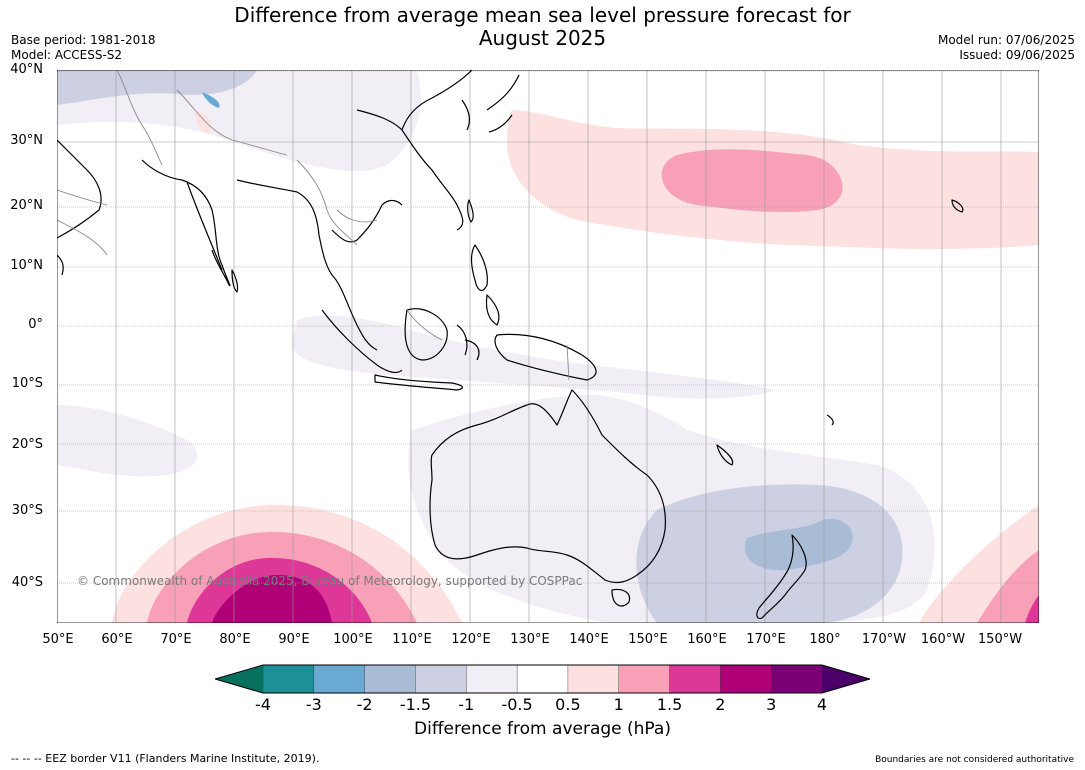 The height and width of the screenshot is (770, 1085). What do you see at coordinates (825, 639) in the screenshot?
I see `lon-label-180: 180°` at bounding box center [825, 639].